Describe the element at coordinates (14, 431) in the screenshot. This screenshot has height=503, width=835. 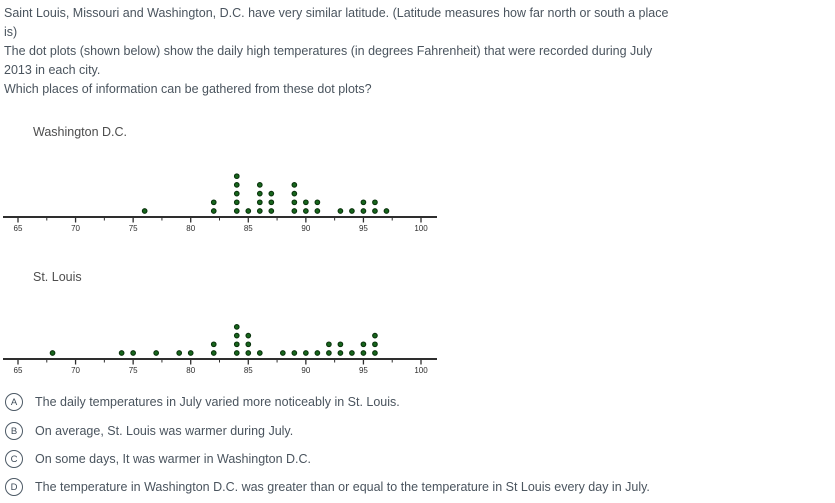
I see `option-b-radio: B` at that location.